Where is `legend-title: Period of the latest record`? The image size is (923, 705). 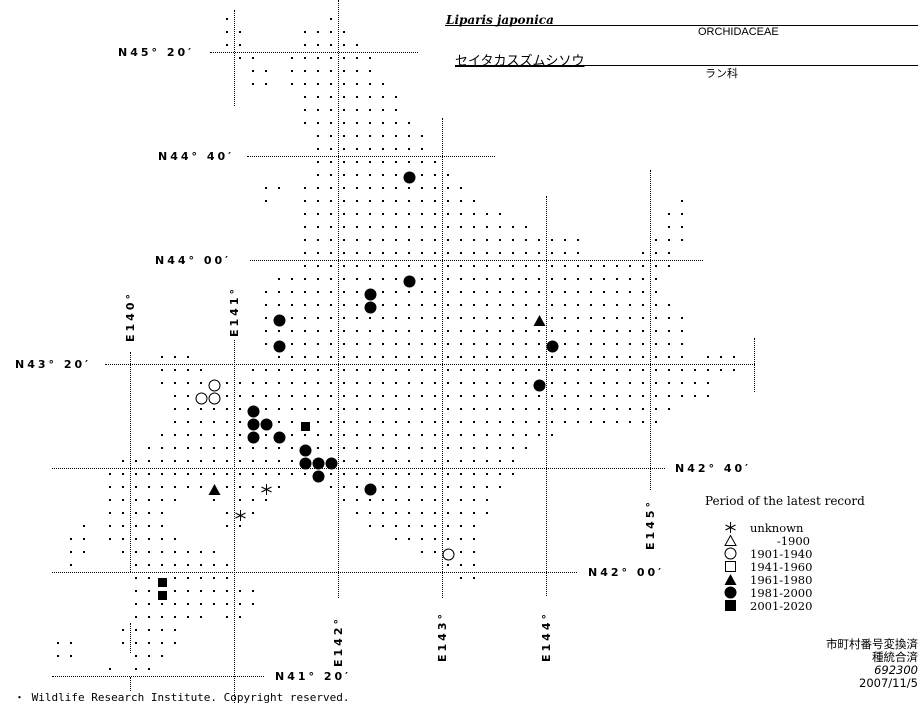
legend-title: Period of the latest record is located at coordinates (785, 501).